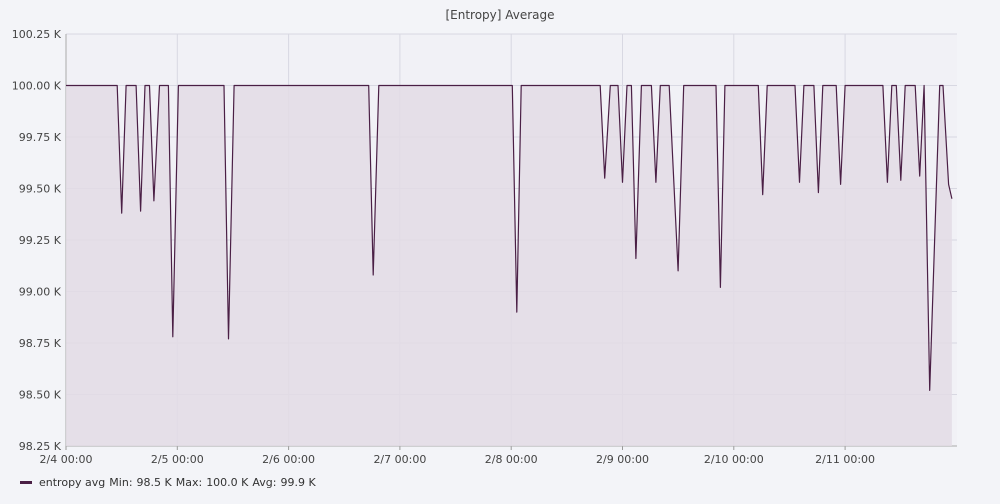 Image resolution: width=1000 pixels, height=504 pixels. What do you see at coordinates (40, 137) in the screenshot?
I see `y-tick-label: 99.75 K` at bounding box center [40, 137].